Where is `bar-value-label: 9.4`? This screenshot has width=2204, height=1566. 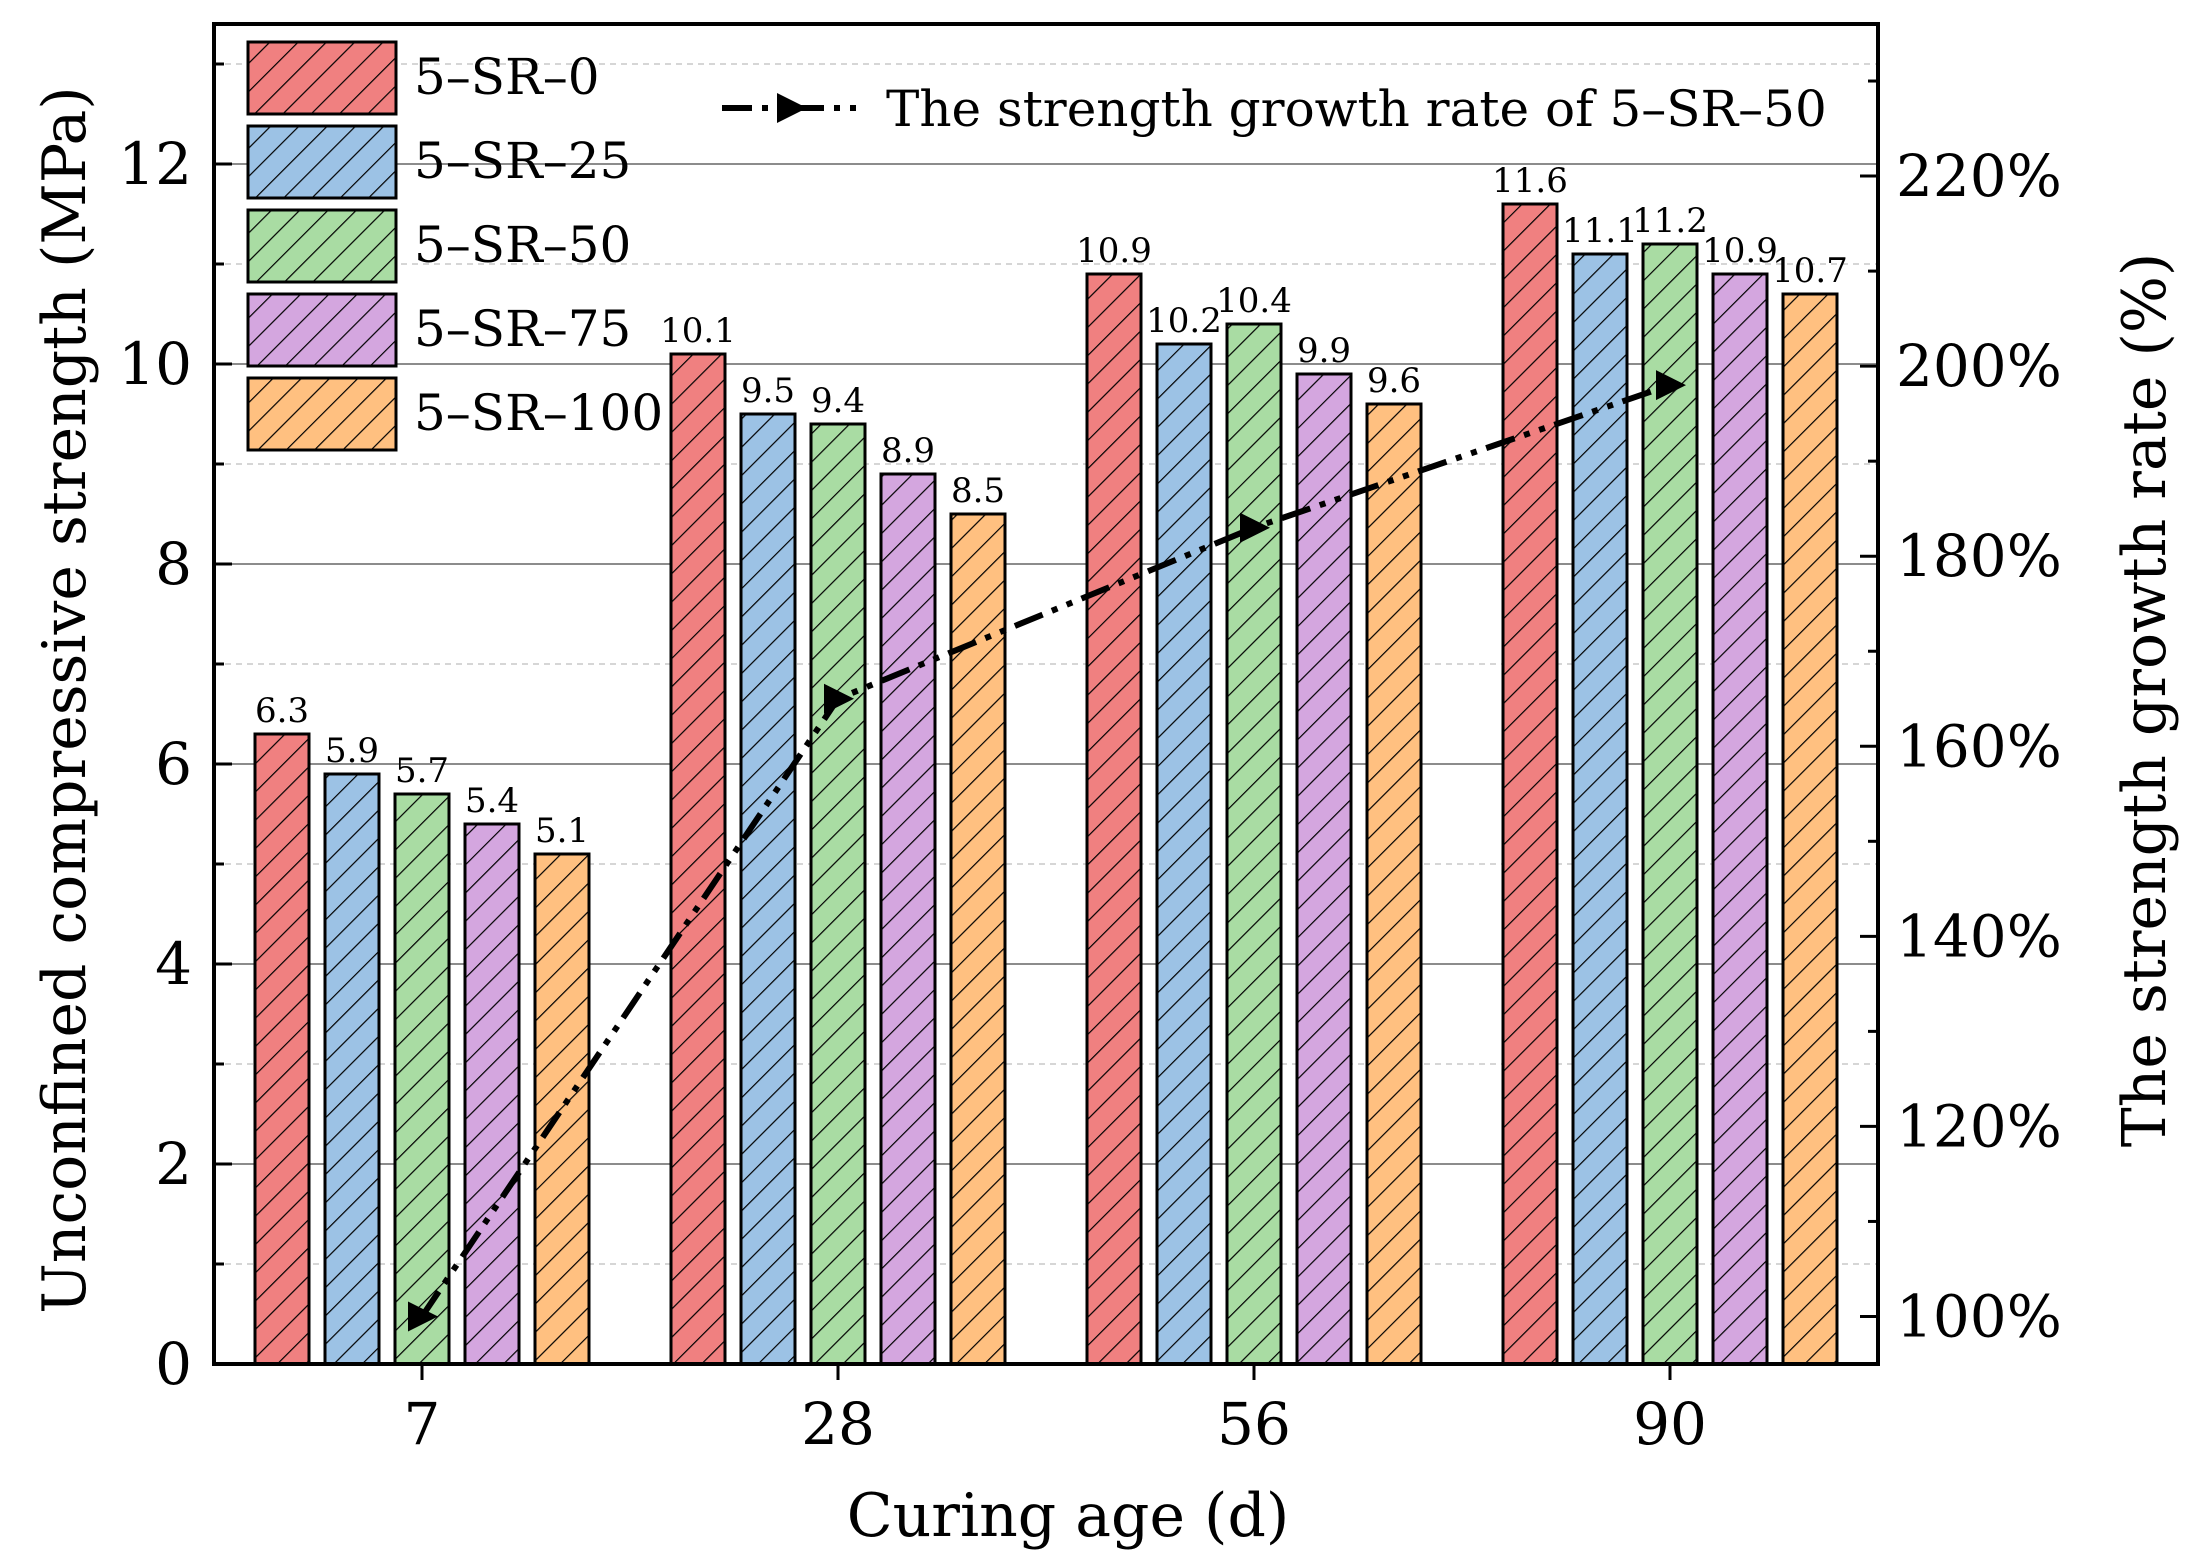 bar-value-label: 9.4 is located at coordinates (838, 401).